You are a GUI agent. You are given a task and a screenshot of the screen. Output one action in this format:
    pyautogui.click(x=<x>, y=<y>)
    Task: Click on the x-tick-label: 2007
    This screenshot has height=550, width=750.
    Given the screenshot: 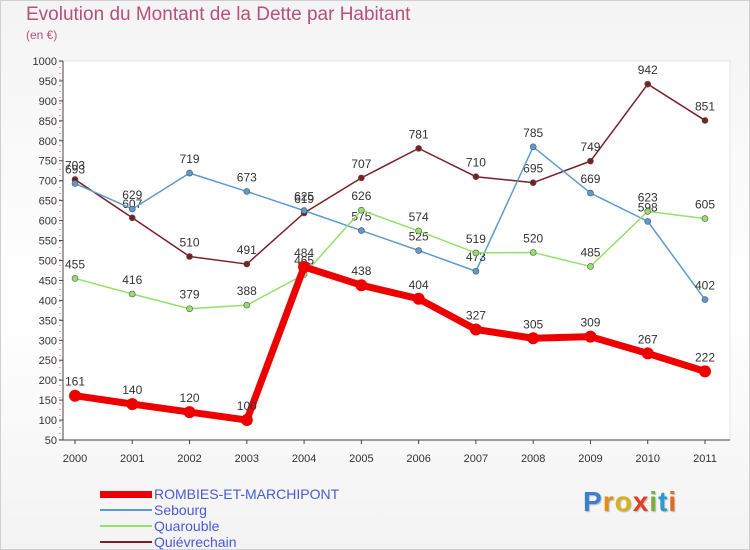 What is the action you would take?
    pyautogui.click(x=476, y=459)
    